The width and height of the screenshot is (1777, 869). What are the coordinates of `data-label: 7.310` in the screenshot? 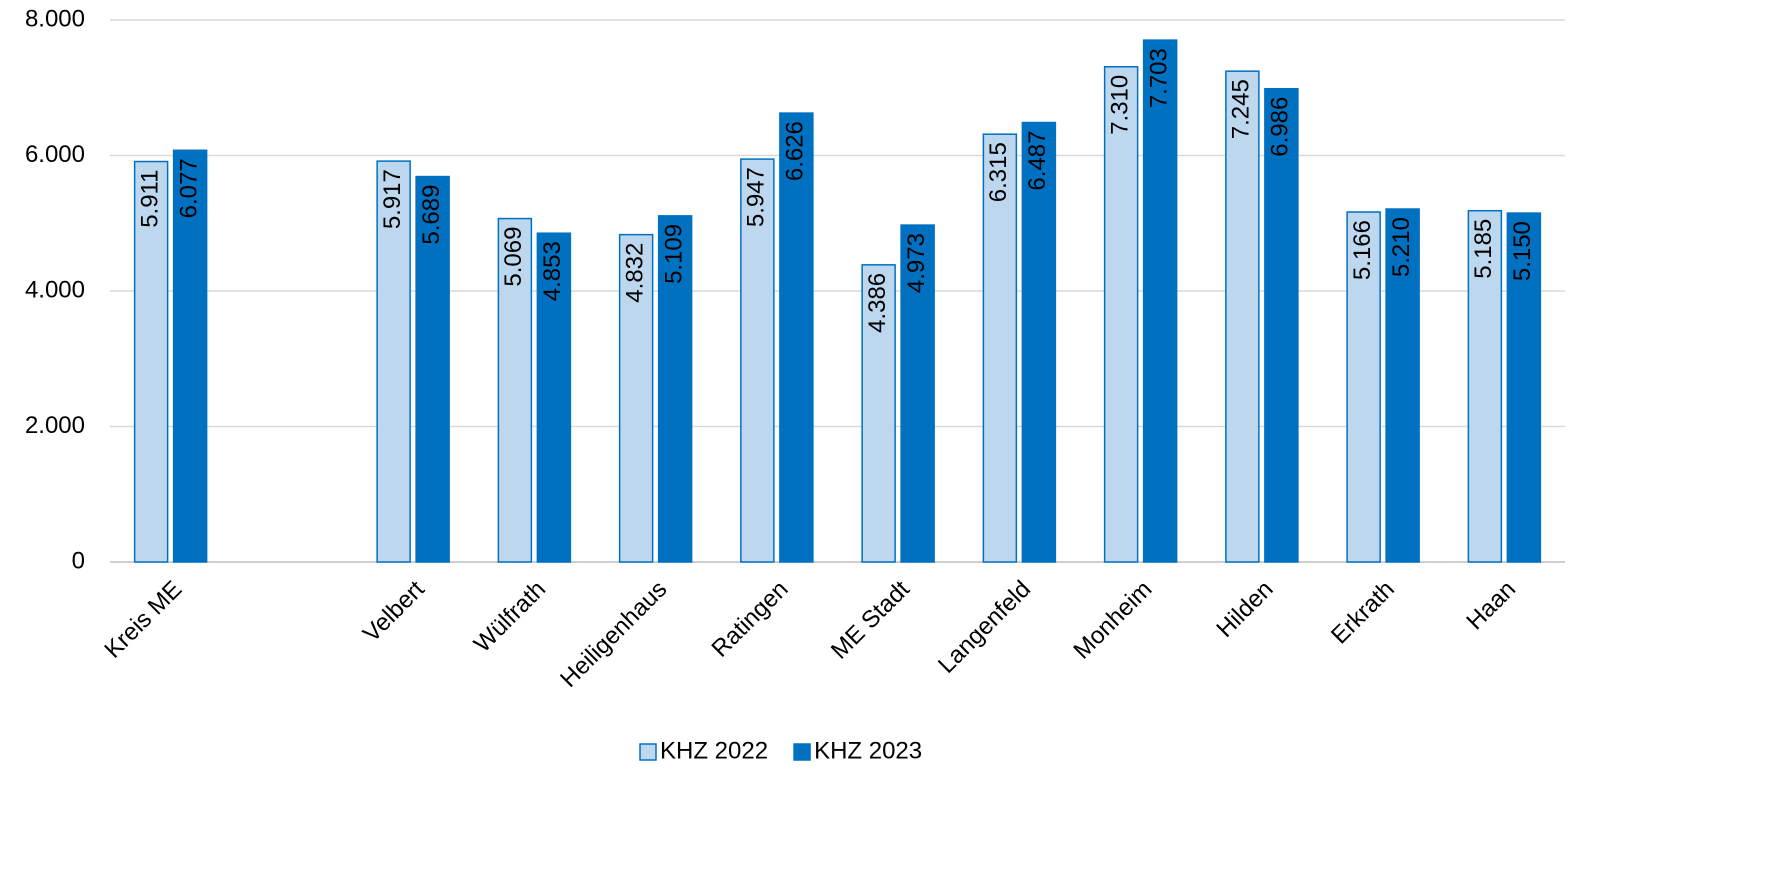 It's located at (1119, 105).